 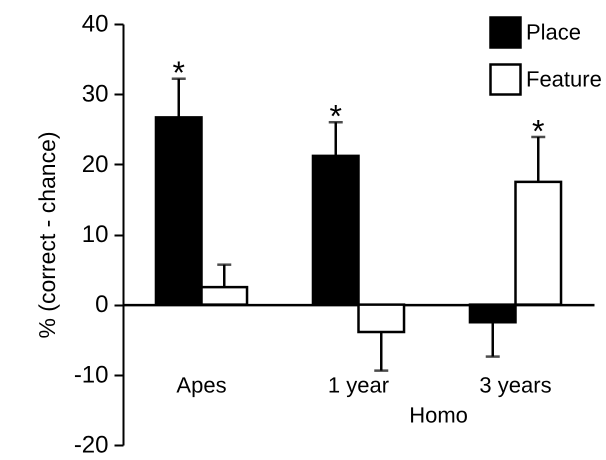 What do you see at coordinates (564, 79) in the screenshot?
I see `legend-label: Feature` at bounding box center [564, 79].